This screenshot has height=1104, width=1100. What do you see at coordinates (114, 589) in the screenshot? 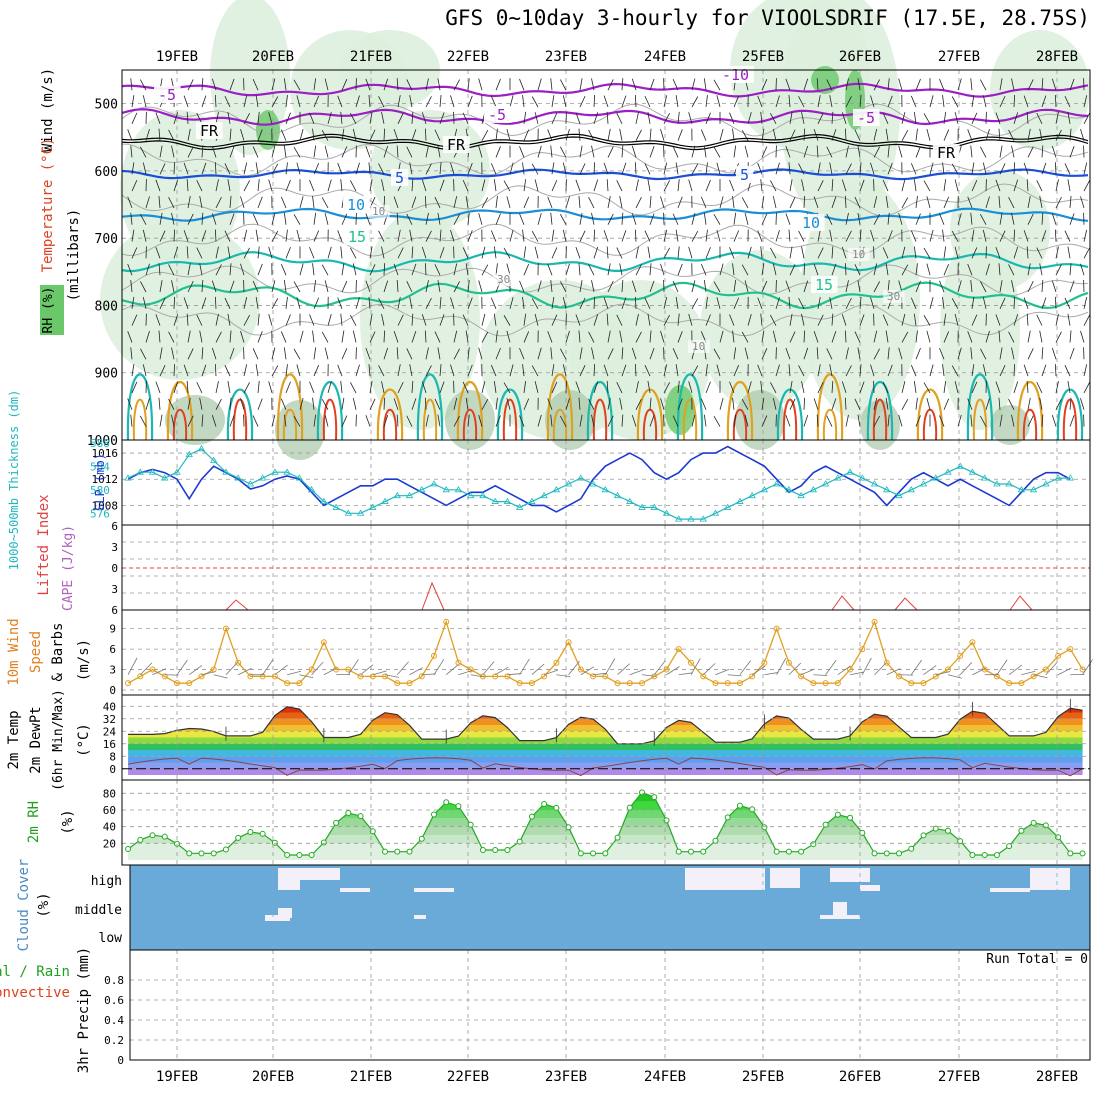
I see `cape-tick: 3` at bounding box center [114, 589].